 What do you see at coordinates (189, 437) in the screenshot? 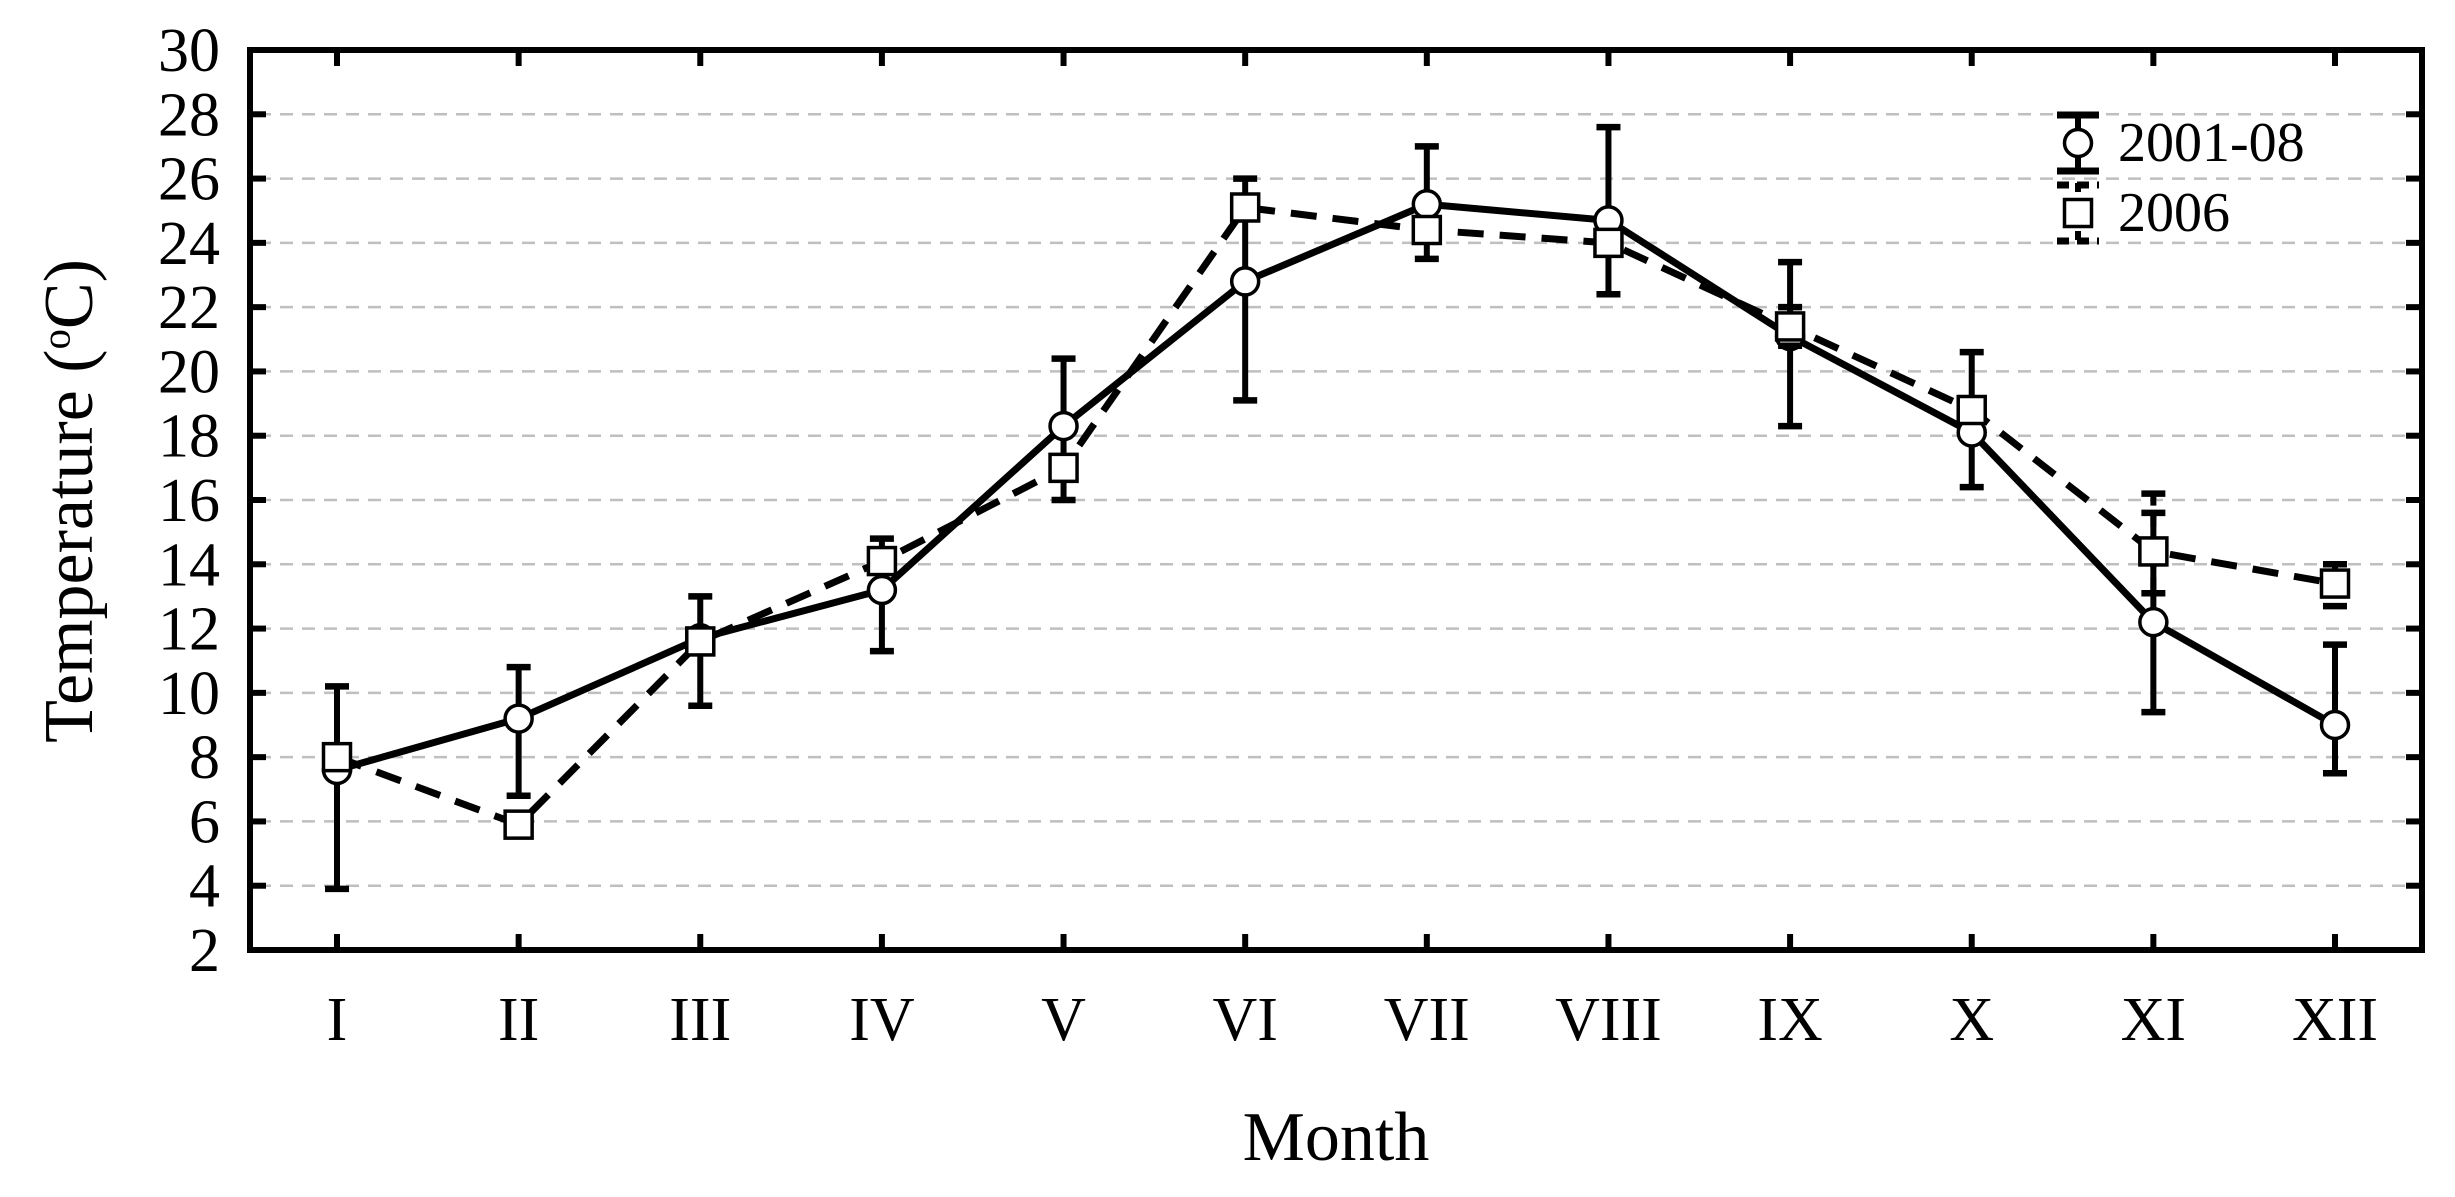
I see `y-tick-label: 18` at bounding box center [189, 437].